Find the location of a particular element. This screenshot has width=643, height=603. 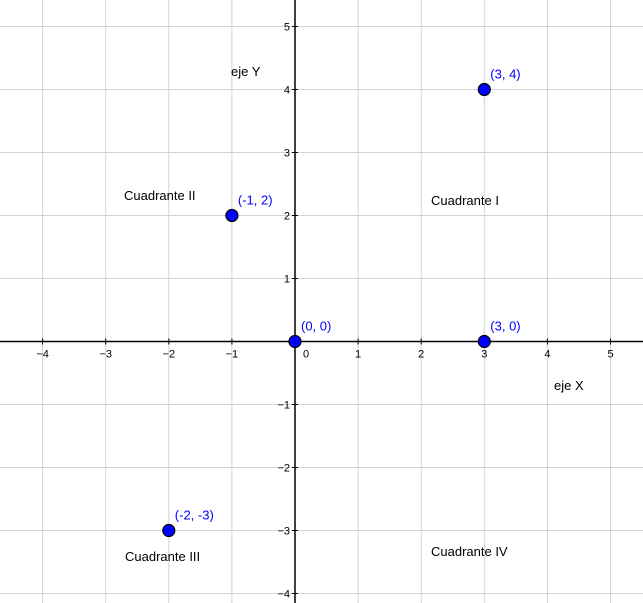

y-tick-label: 4 is located at coordinates (287, 91).